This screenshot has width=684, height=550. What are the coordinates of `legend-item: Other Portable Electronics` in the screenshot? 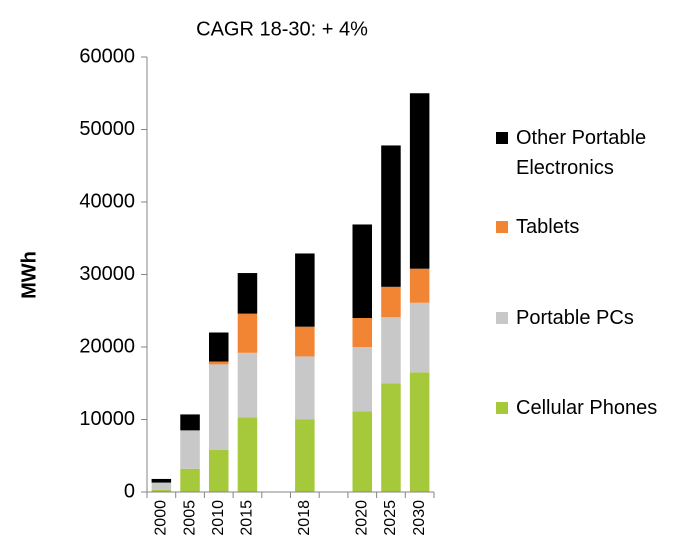 It's located at (586, 153).